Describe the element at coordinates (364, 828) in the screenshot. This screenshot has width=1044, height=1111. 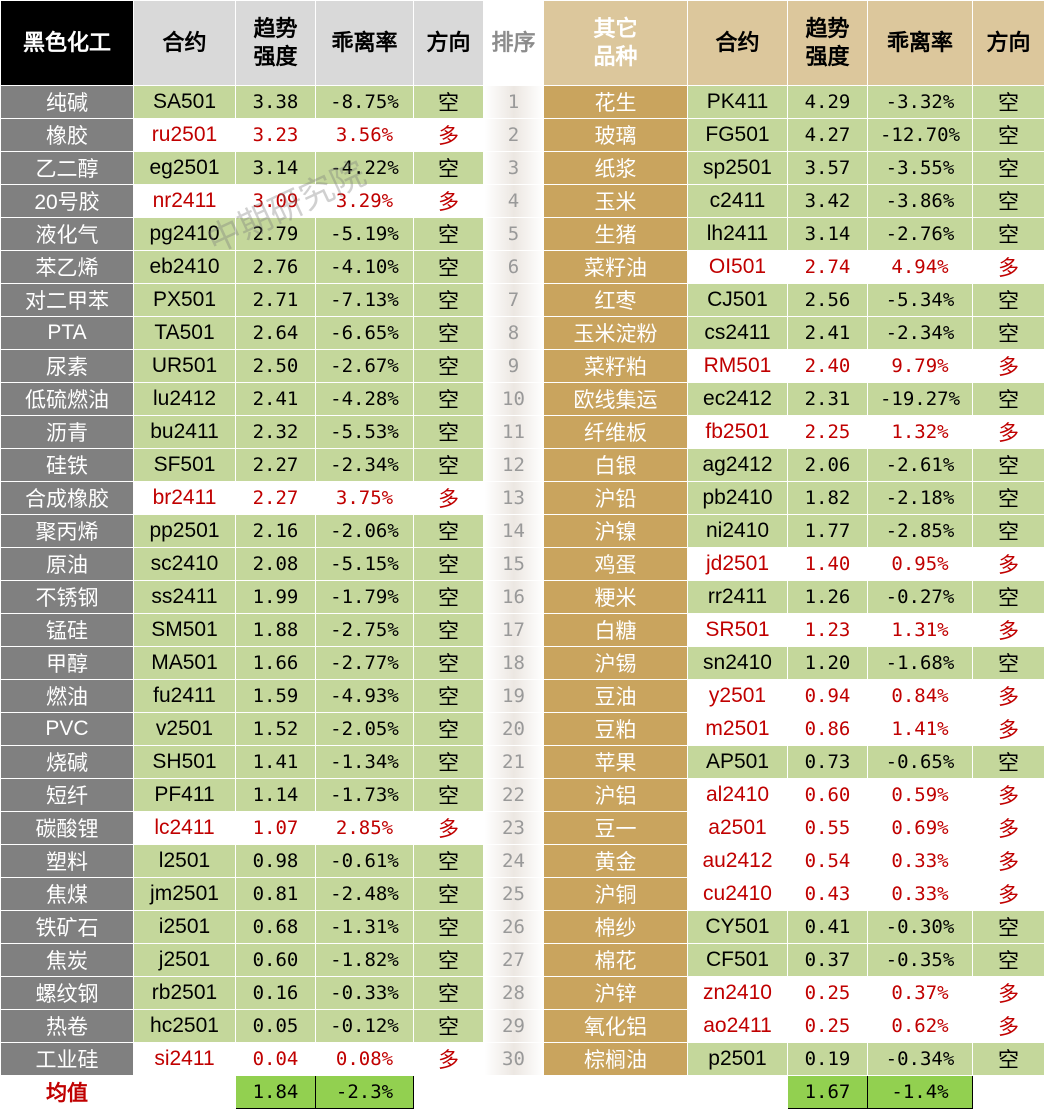
I see `deviation: 2.85%` at that location.